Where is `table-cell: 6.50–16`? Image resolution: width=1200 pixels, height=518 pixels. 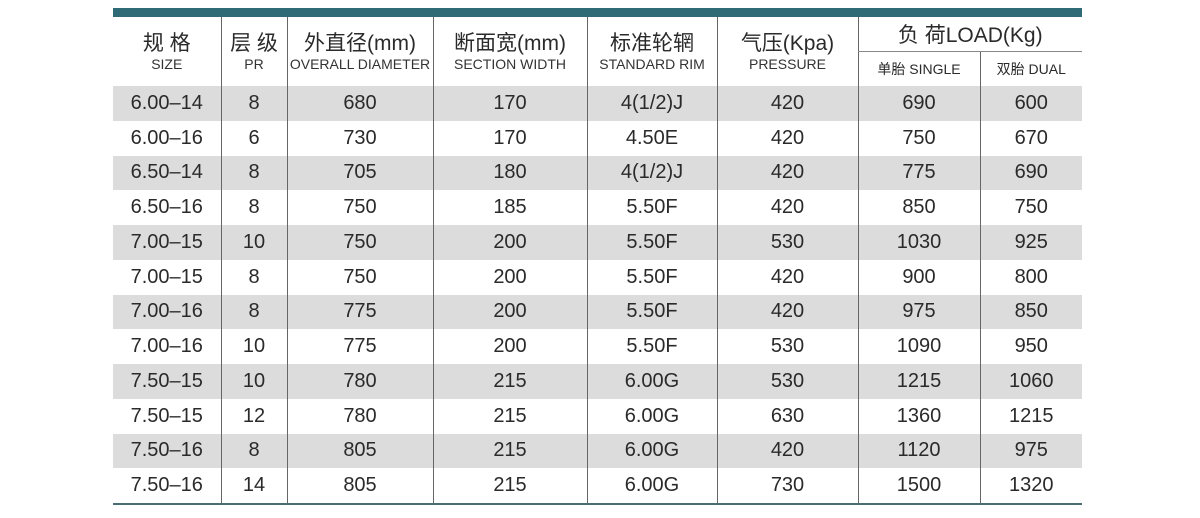
table-cell: 6.50–16 is located at coordinates (166, 207).